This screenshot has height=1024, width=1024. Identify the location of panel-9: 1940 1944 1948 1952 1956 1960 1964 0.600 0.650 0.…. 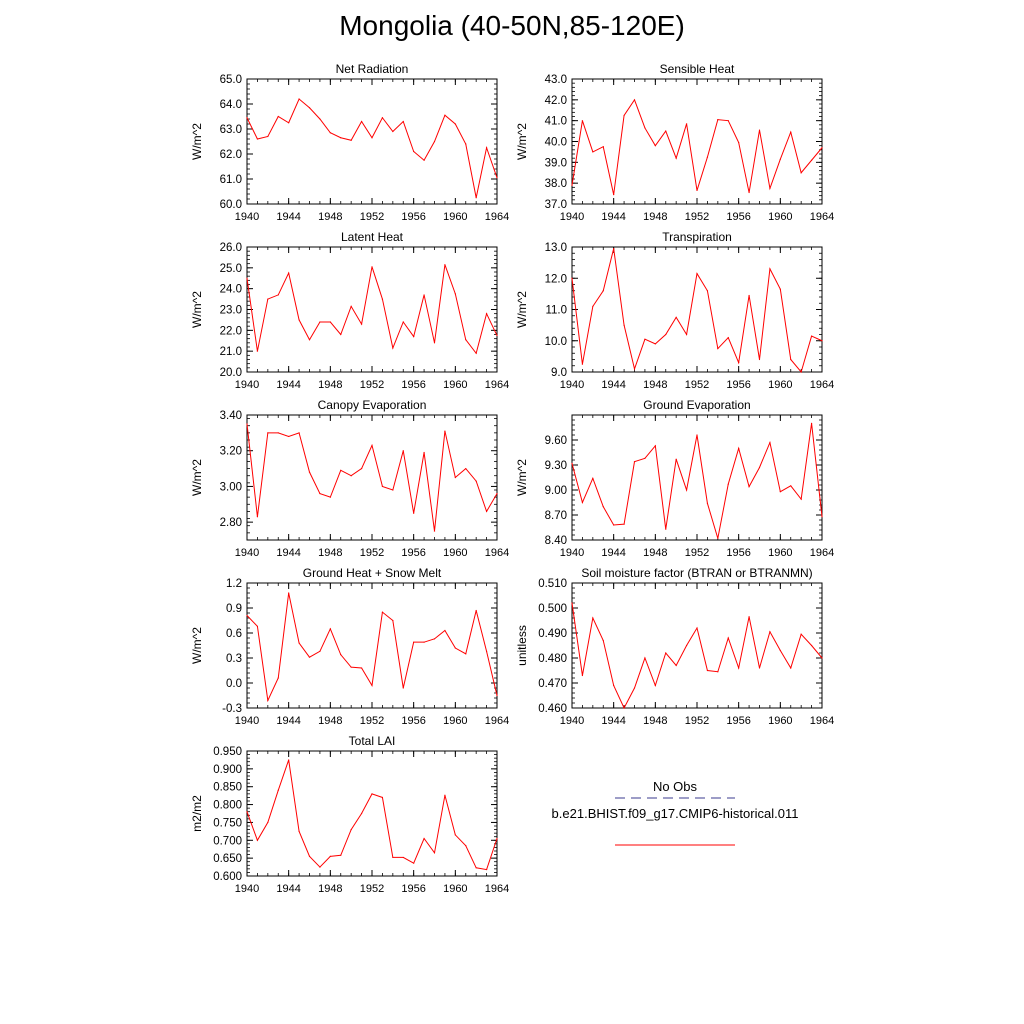
(349, 814).